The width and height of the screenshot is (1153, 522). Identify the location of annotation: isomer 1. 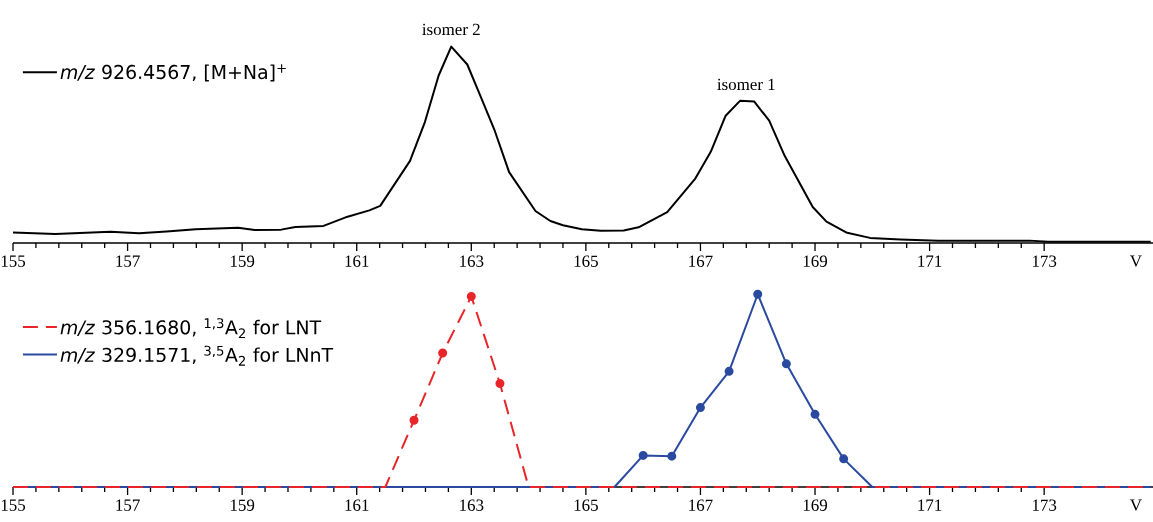
(746, 84).